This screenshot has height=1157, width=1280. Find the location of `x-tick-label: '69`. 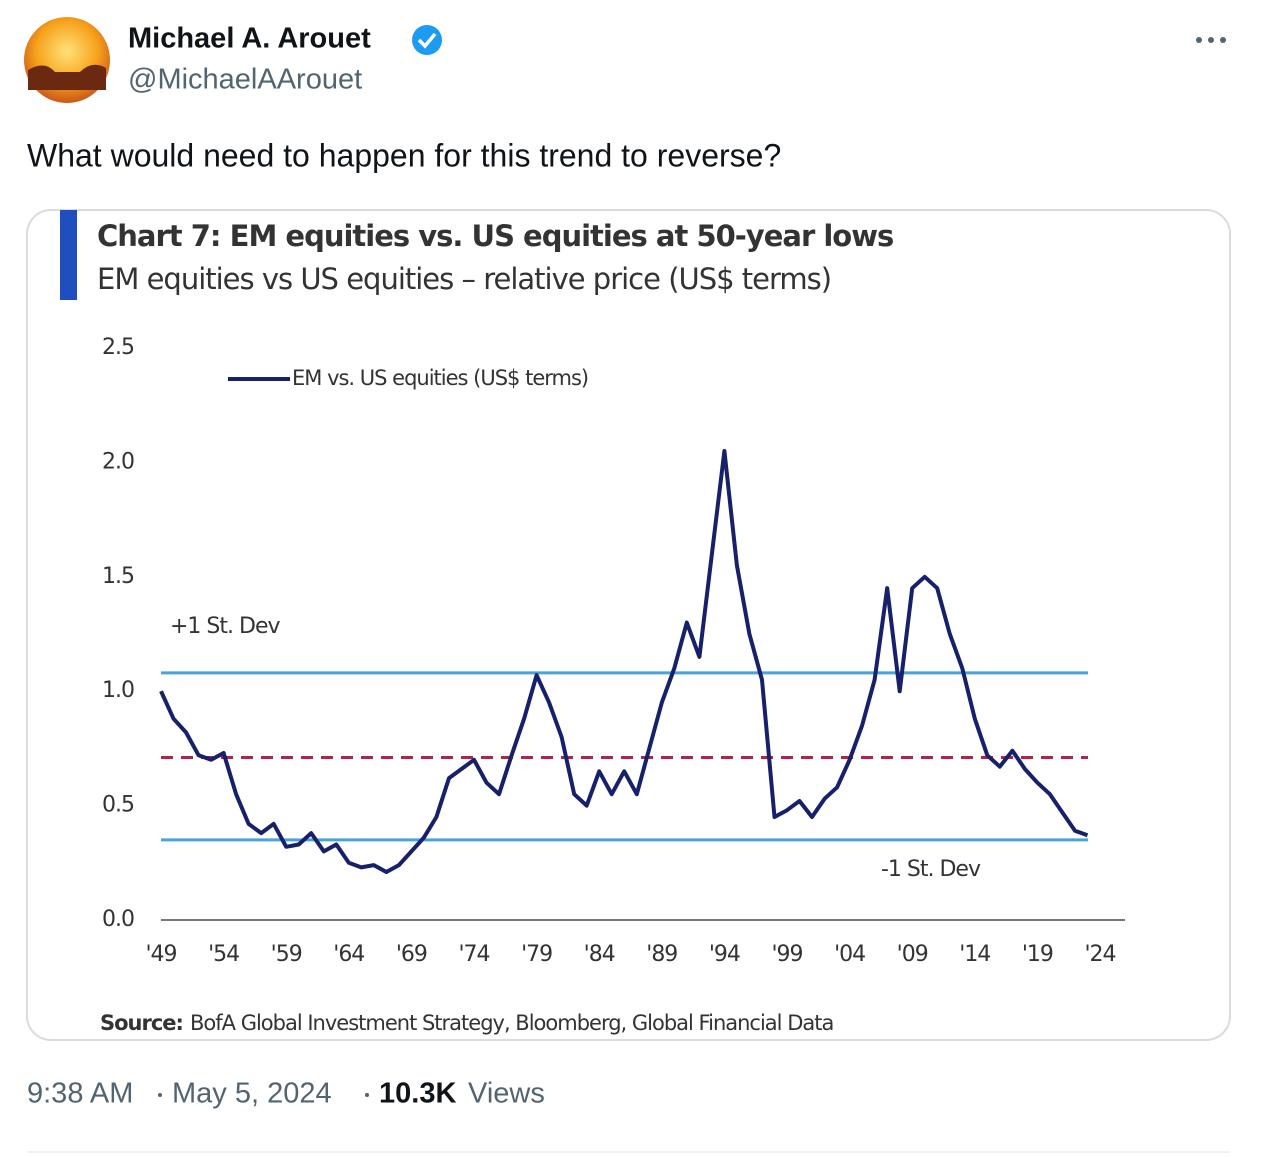

x-tick-label: '69 is located at coordinates (411, 954).